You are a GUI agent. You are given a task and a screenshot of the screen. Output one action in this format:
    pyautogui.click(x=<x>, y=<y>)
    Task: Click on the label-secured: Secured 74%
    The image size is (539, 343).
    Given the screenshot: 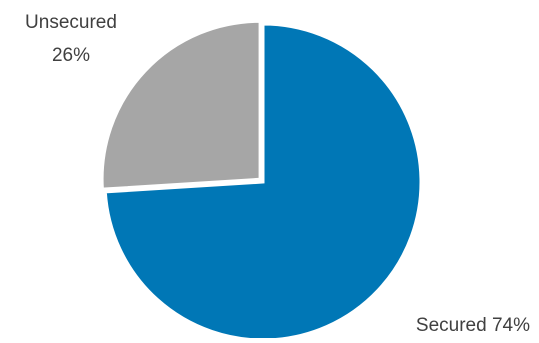 What is the action you would take?
    pyautogui.click(x=473, y=325)
    